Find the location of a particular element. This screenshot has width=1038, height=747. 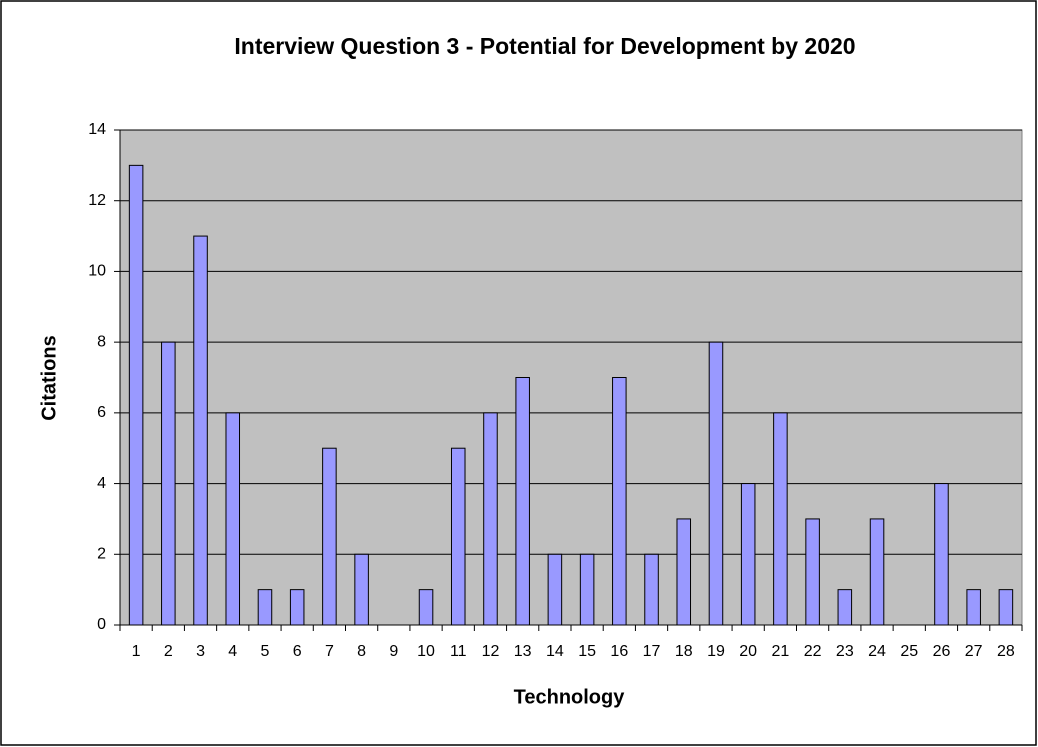

y-tick-label: 8 is located at coordinates (101, 341).